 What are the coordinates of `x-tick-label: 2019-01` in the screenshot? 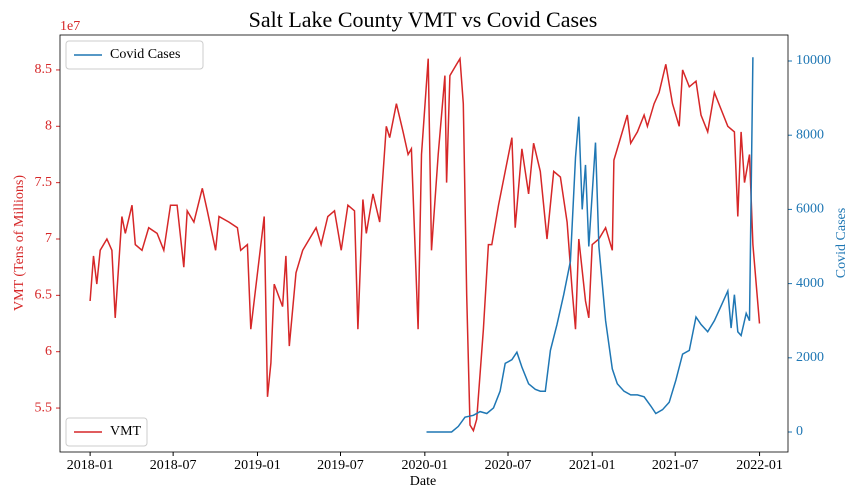 It's located at (257, 465).